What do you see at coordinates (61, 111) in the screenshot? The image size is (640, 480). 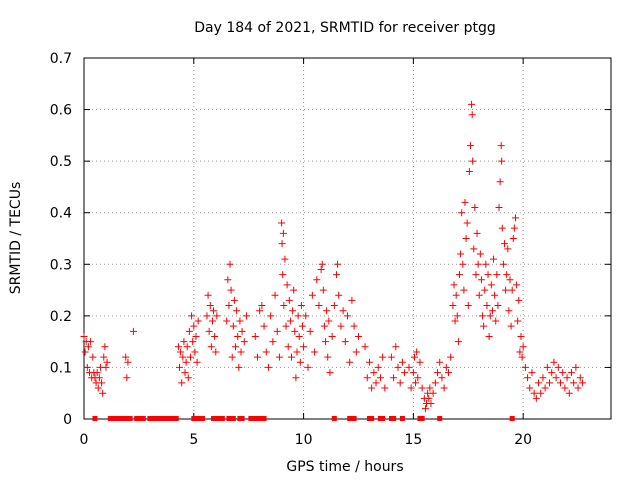 I see `y-tick-label: 0.6` at bounding box center [61, 111].